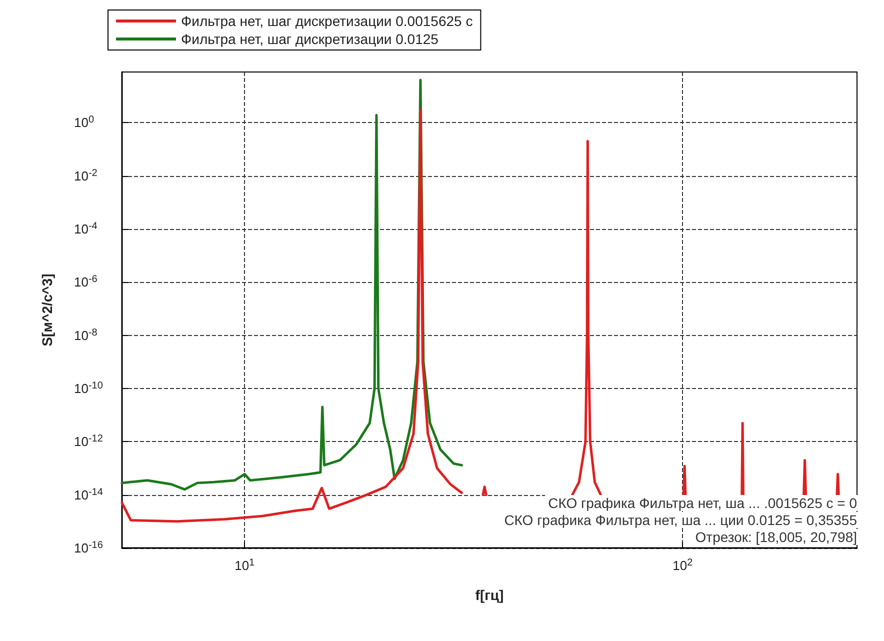  I want to click on x-axis-title: f[гц], so click(489, 595).